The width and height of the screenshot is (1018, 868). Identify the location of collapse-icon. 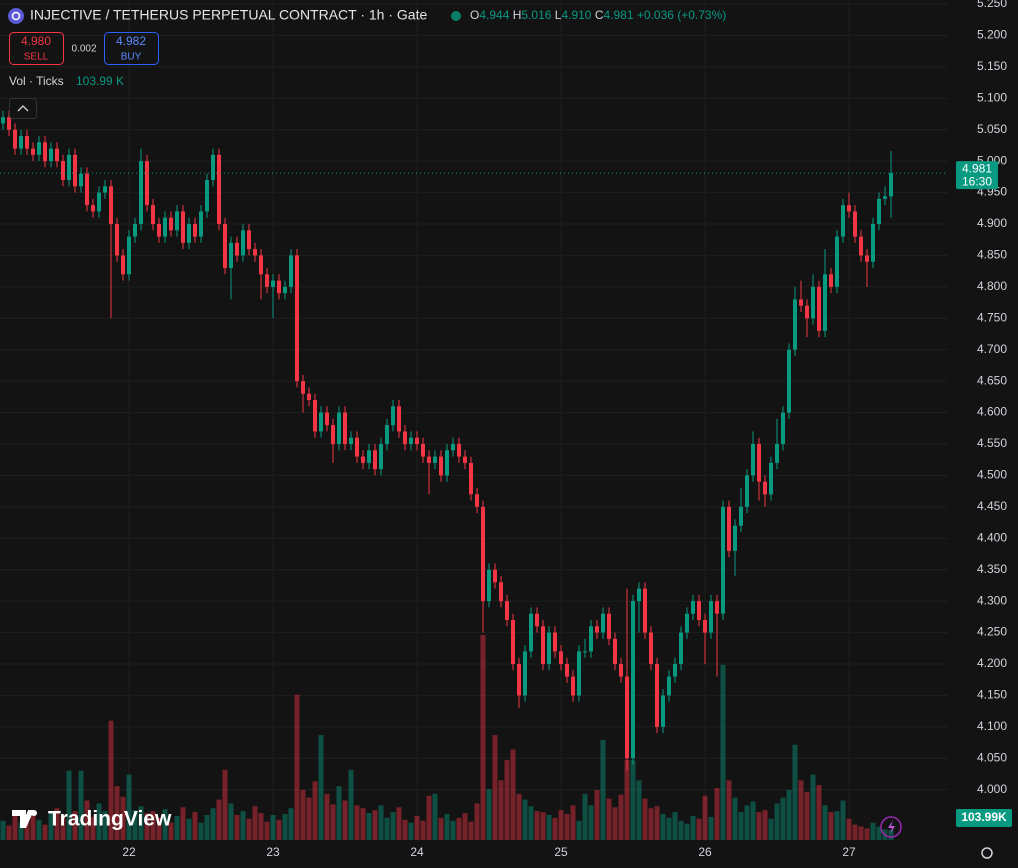
(23, 108).